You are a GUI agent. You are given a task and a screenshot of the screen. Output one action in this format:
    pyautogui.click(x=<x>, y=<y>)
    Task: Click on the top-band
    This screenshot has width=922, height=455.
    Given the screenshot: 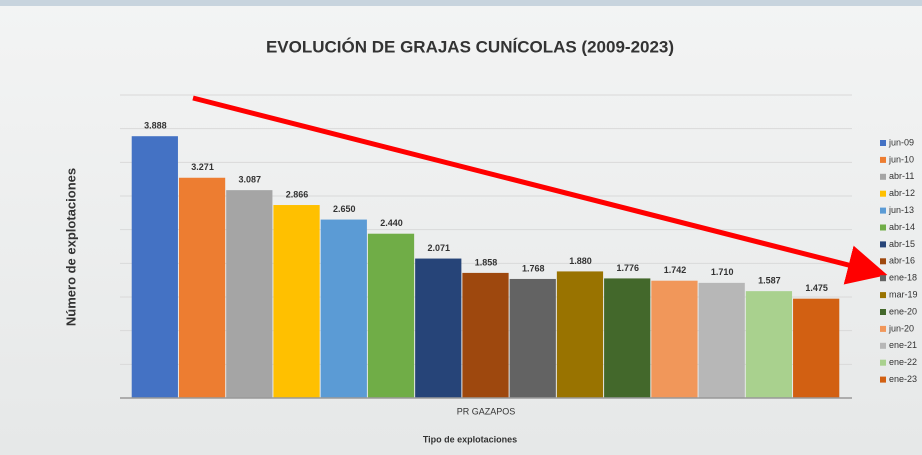 What is the action you would take?
    pyautogui.click(x=461, y=3)
    